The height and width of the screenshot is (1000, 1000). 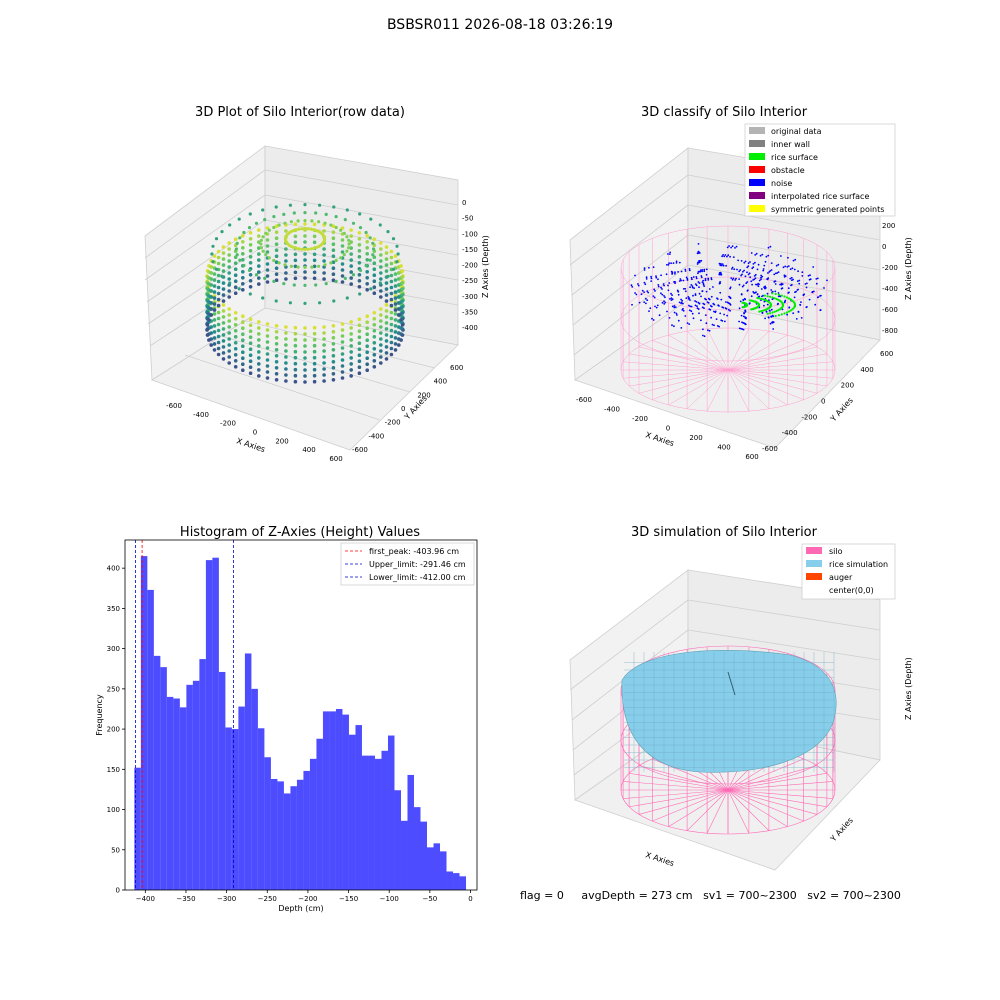 What do you see at coordinates (757, 169) in the screenshot?
I see `classify-legend-swatch` at bounding box center [757, 169].